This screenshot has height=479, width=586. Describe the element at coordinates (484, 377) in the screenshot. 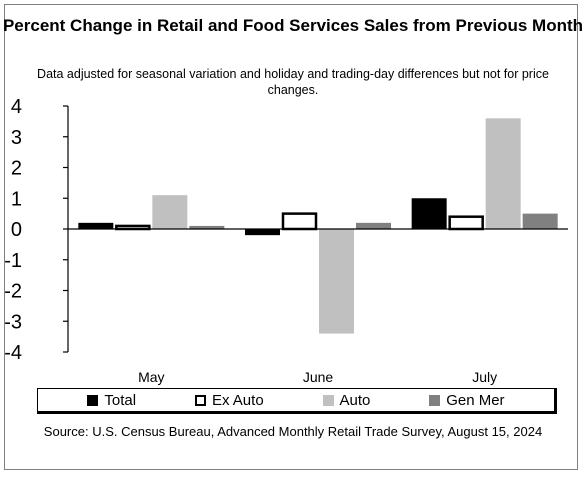

I see `x-label-july: July` at that location.